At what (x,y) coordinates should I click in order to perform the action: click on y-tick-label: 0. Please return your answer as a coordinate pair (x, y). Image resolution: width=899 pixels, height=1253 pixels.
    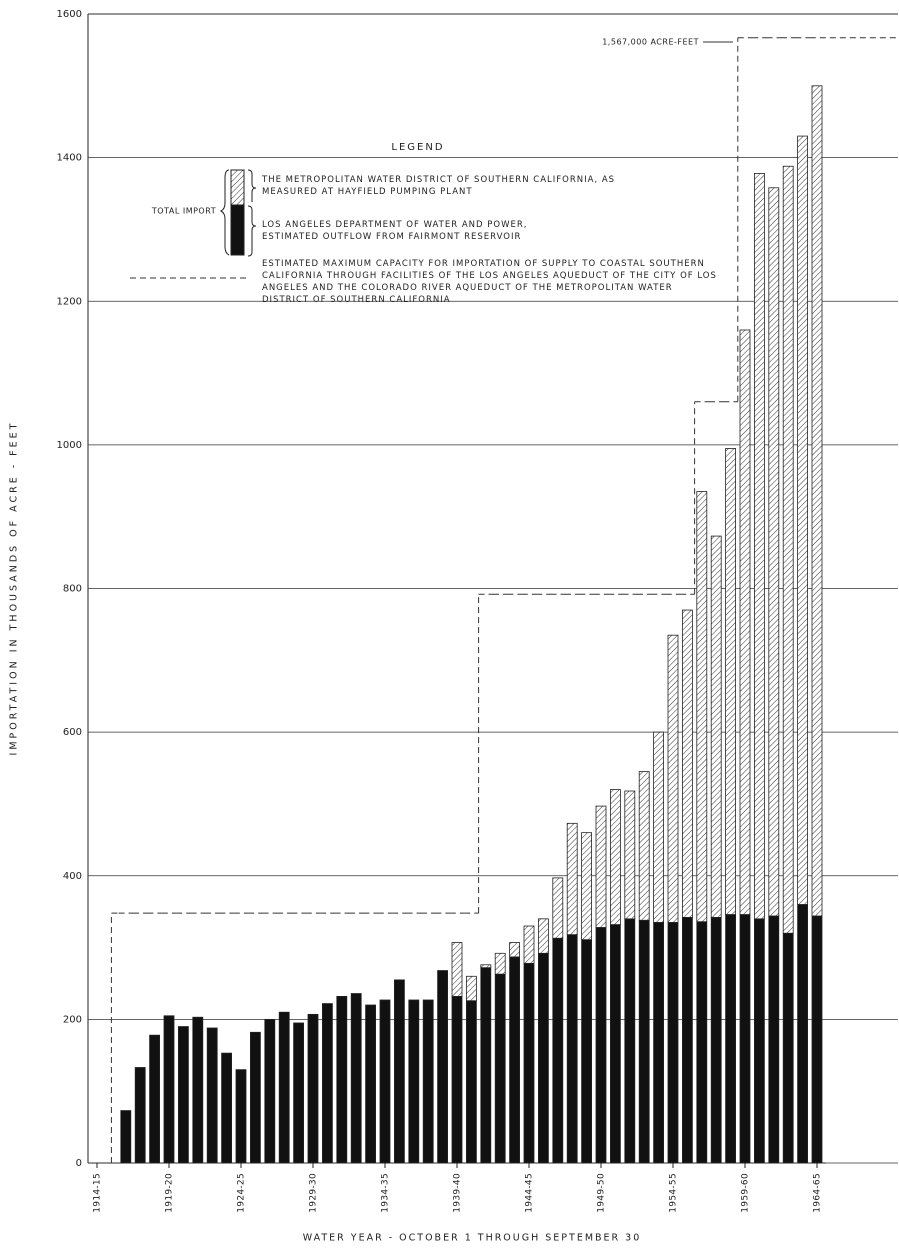
    Looking at the image, I should click on (79, 1163).